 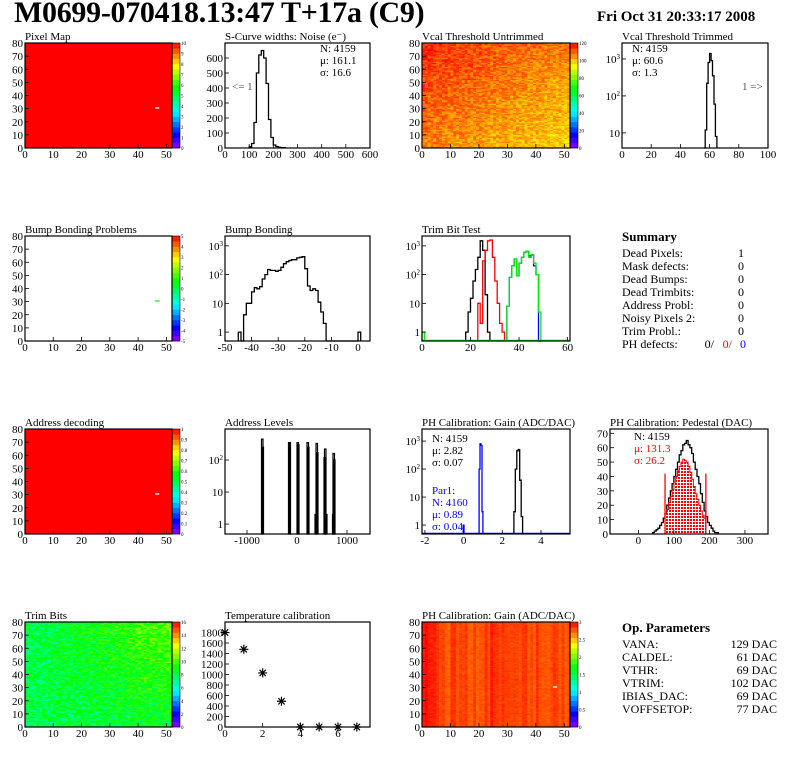 What do you see at coordinates (176, 46) in the screenshot?
I see `palette-step` at bounding box center [176, 46].